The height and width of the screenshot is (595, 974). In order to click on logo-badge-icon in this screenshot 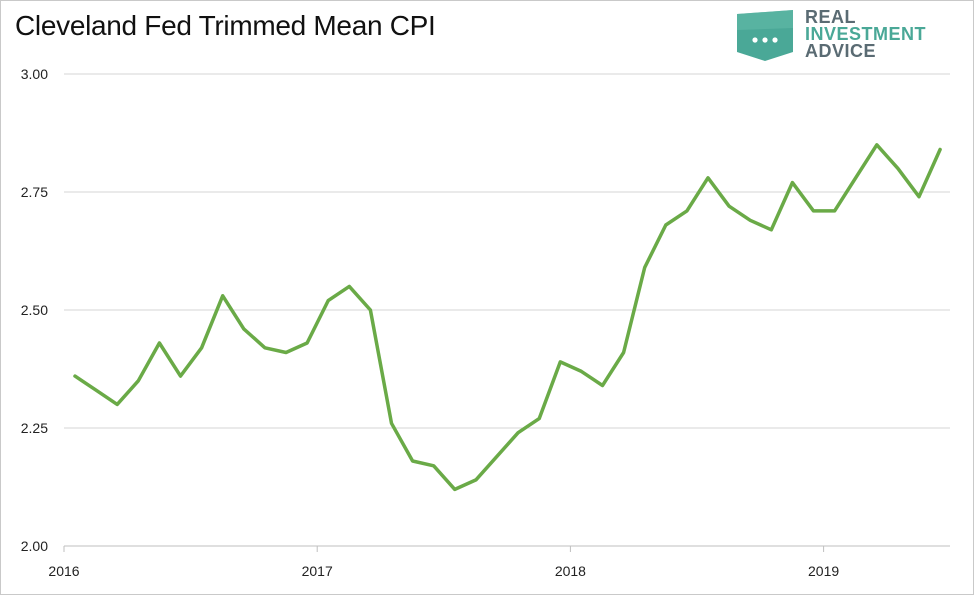, I will do `click(765, 35)`.